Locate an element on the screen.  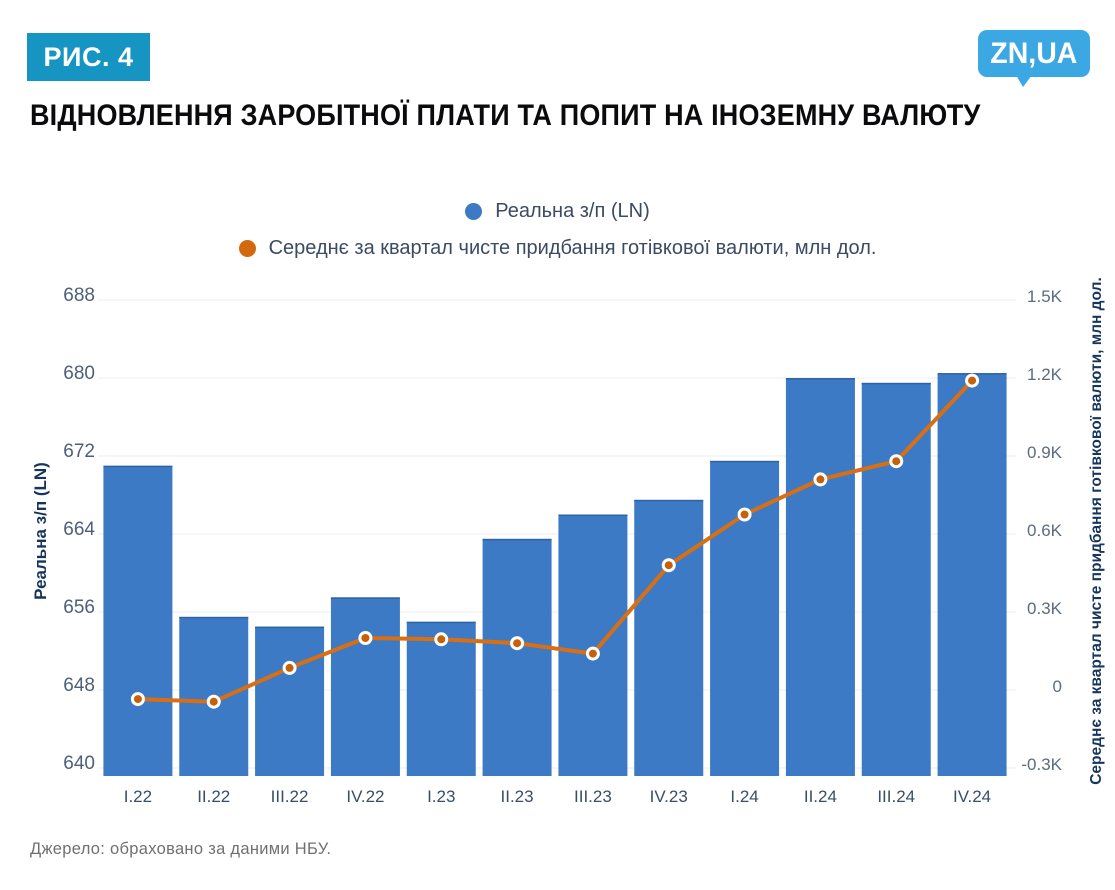
right-axis-tick: 0.3K is located at coordinates (1044, 608).